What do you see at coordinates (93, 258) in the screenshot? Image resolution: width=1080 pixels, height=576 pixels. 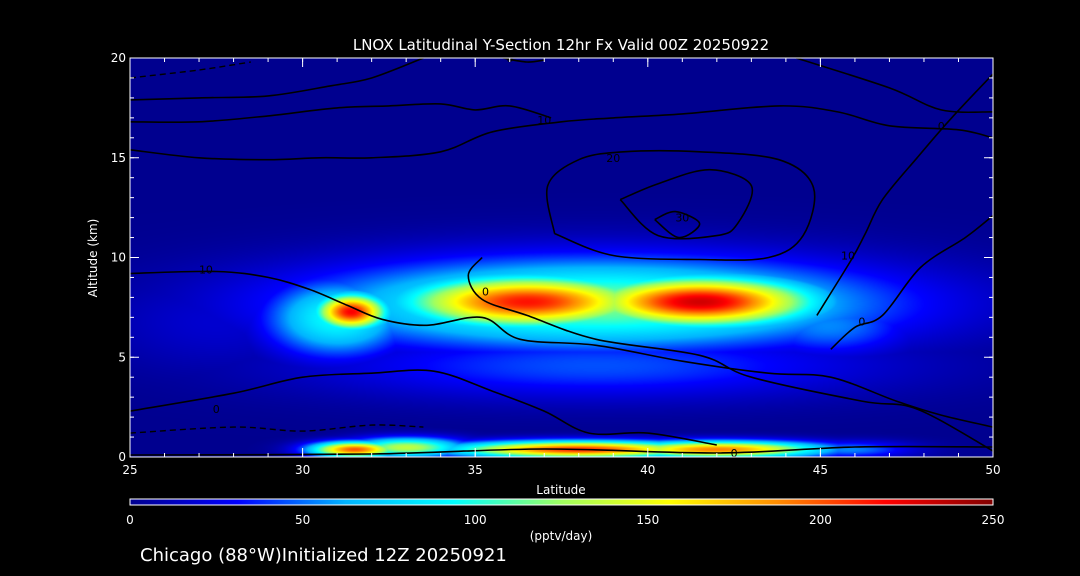 I see `y-axis-label: Altitude (km)` at bounding box center [93, 258].